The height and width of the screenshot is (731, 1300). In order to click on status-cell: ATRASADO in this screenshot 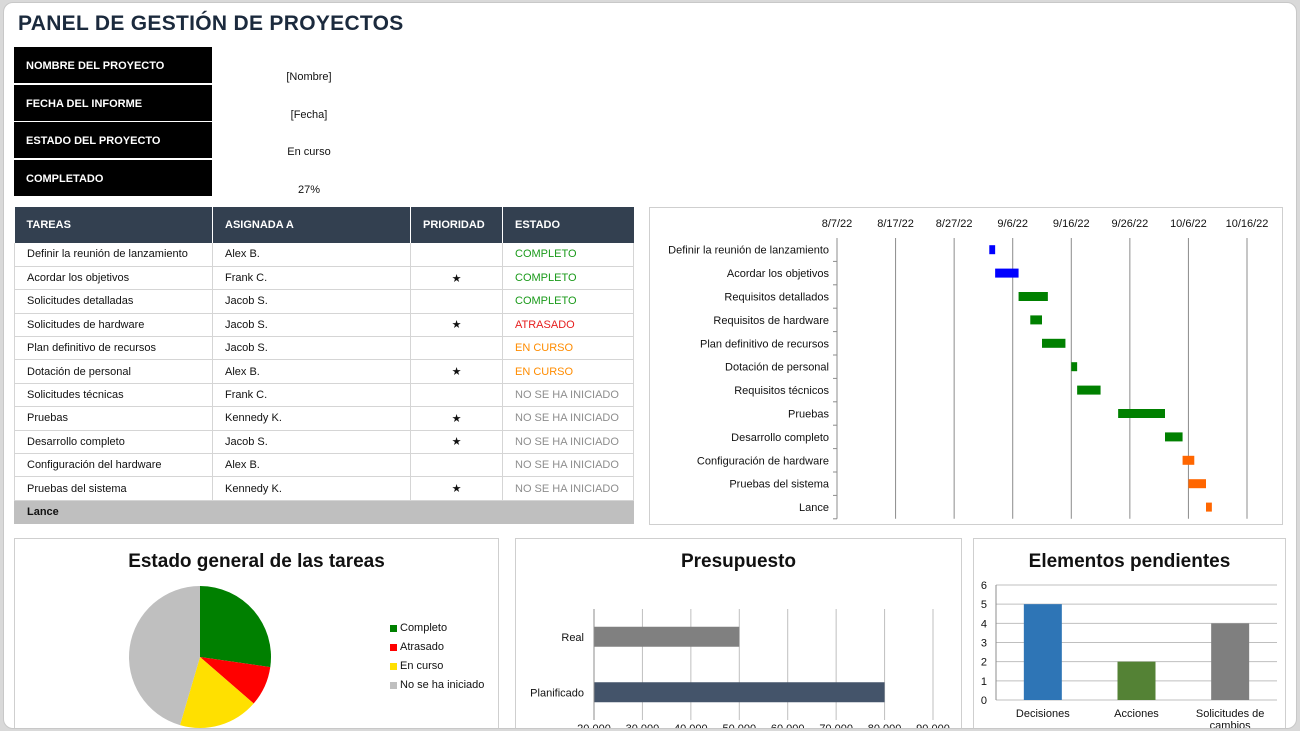, I will do `click(568, 325)`.